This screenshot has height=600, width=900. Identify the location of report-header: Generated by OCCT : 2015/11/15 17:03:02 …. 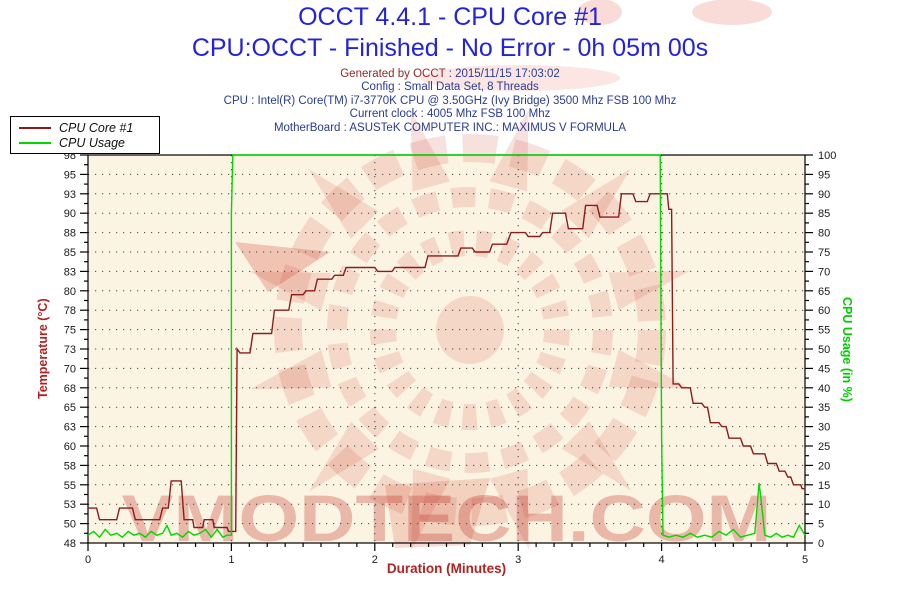
(450, 101).